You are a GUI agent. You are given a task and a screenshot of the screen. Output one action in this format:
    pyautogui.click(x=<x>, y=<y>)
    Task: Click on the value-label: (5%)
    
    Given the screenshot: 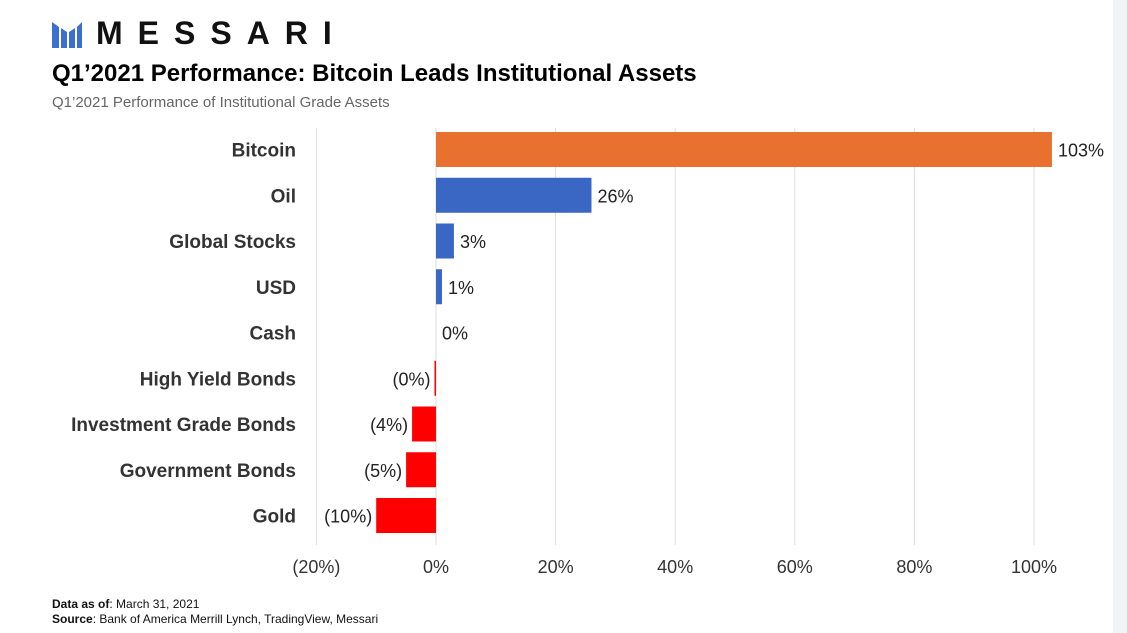 What is the action you would take?
    pyautogui.click(x=383, y=471)
    